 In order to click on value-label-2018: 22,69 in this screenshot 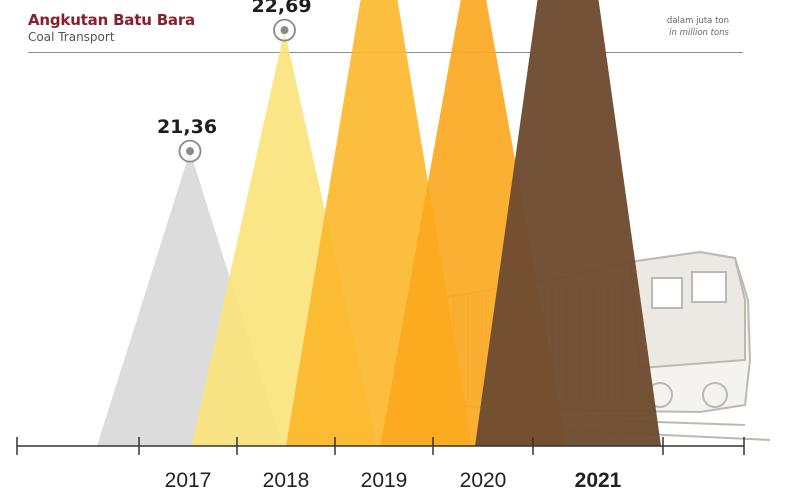, I will do `click(281, 8)`.